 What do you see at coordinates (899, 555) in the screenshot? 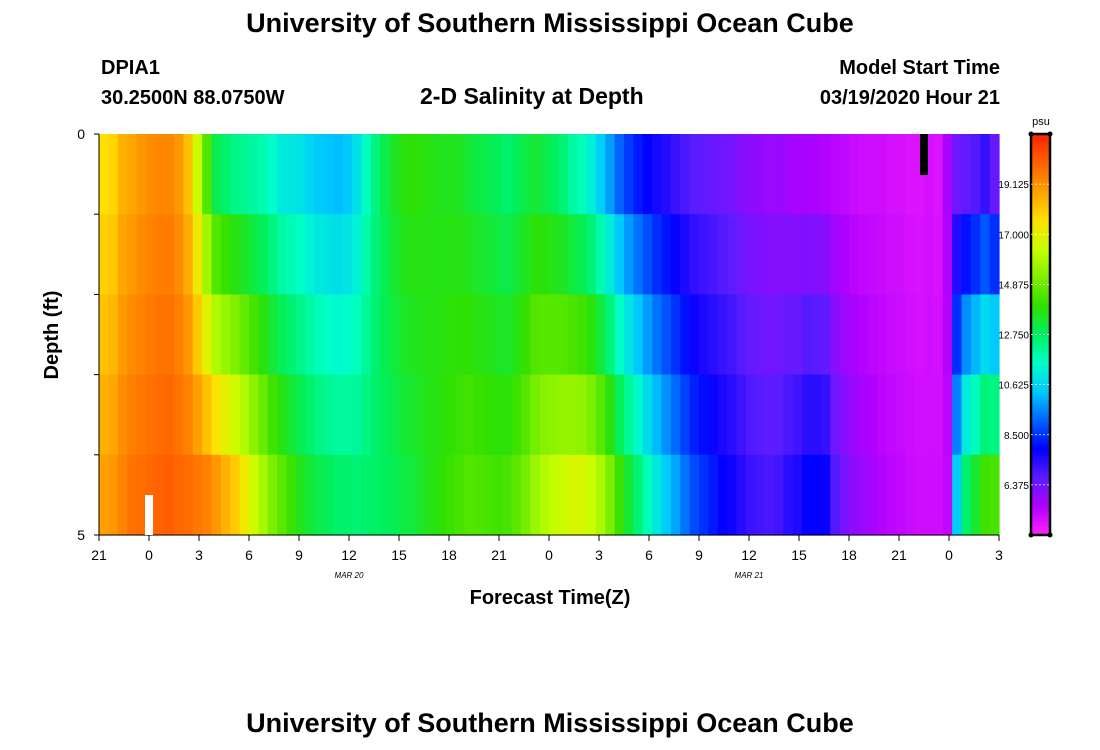
I see `x-tick-label: 21` at bounding box center [899, 555].